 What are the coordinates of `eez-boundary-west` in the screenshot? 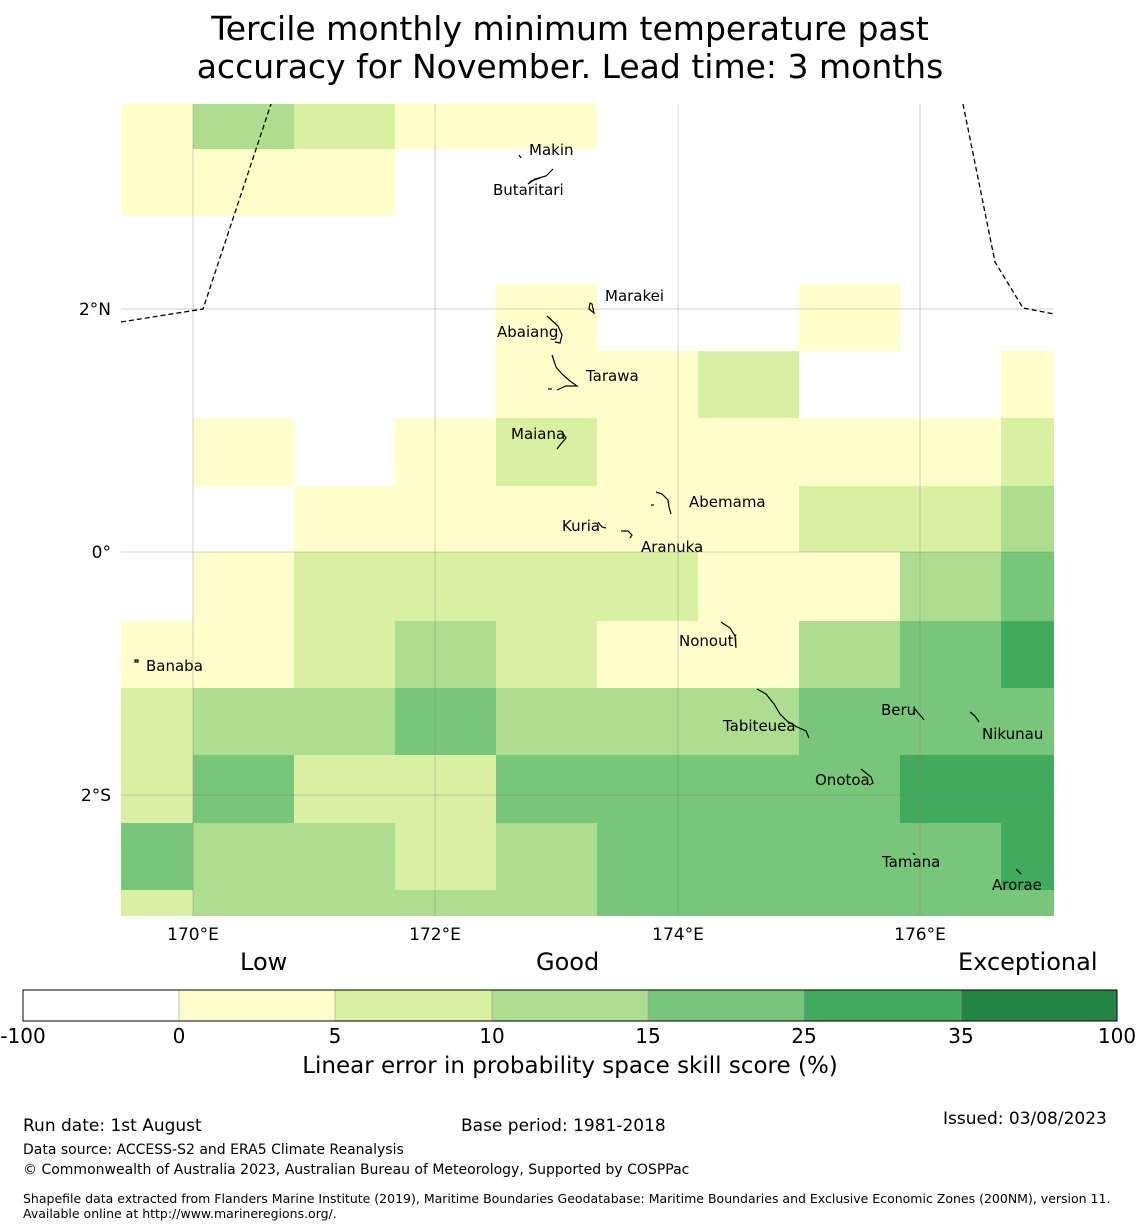 It's located at (196, 213).